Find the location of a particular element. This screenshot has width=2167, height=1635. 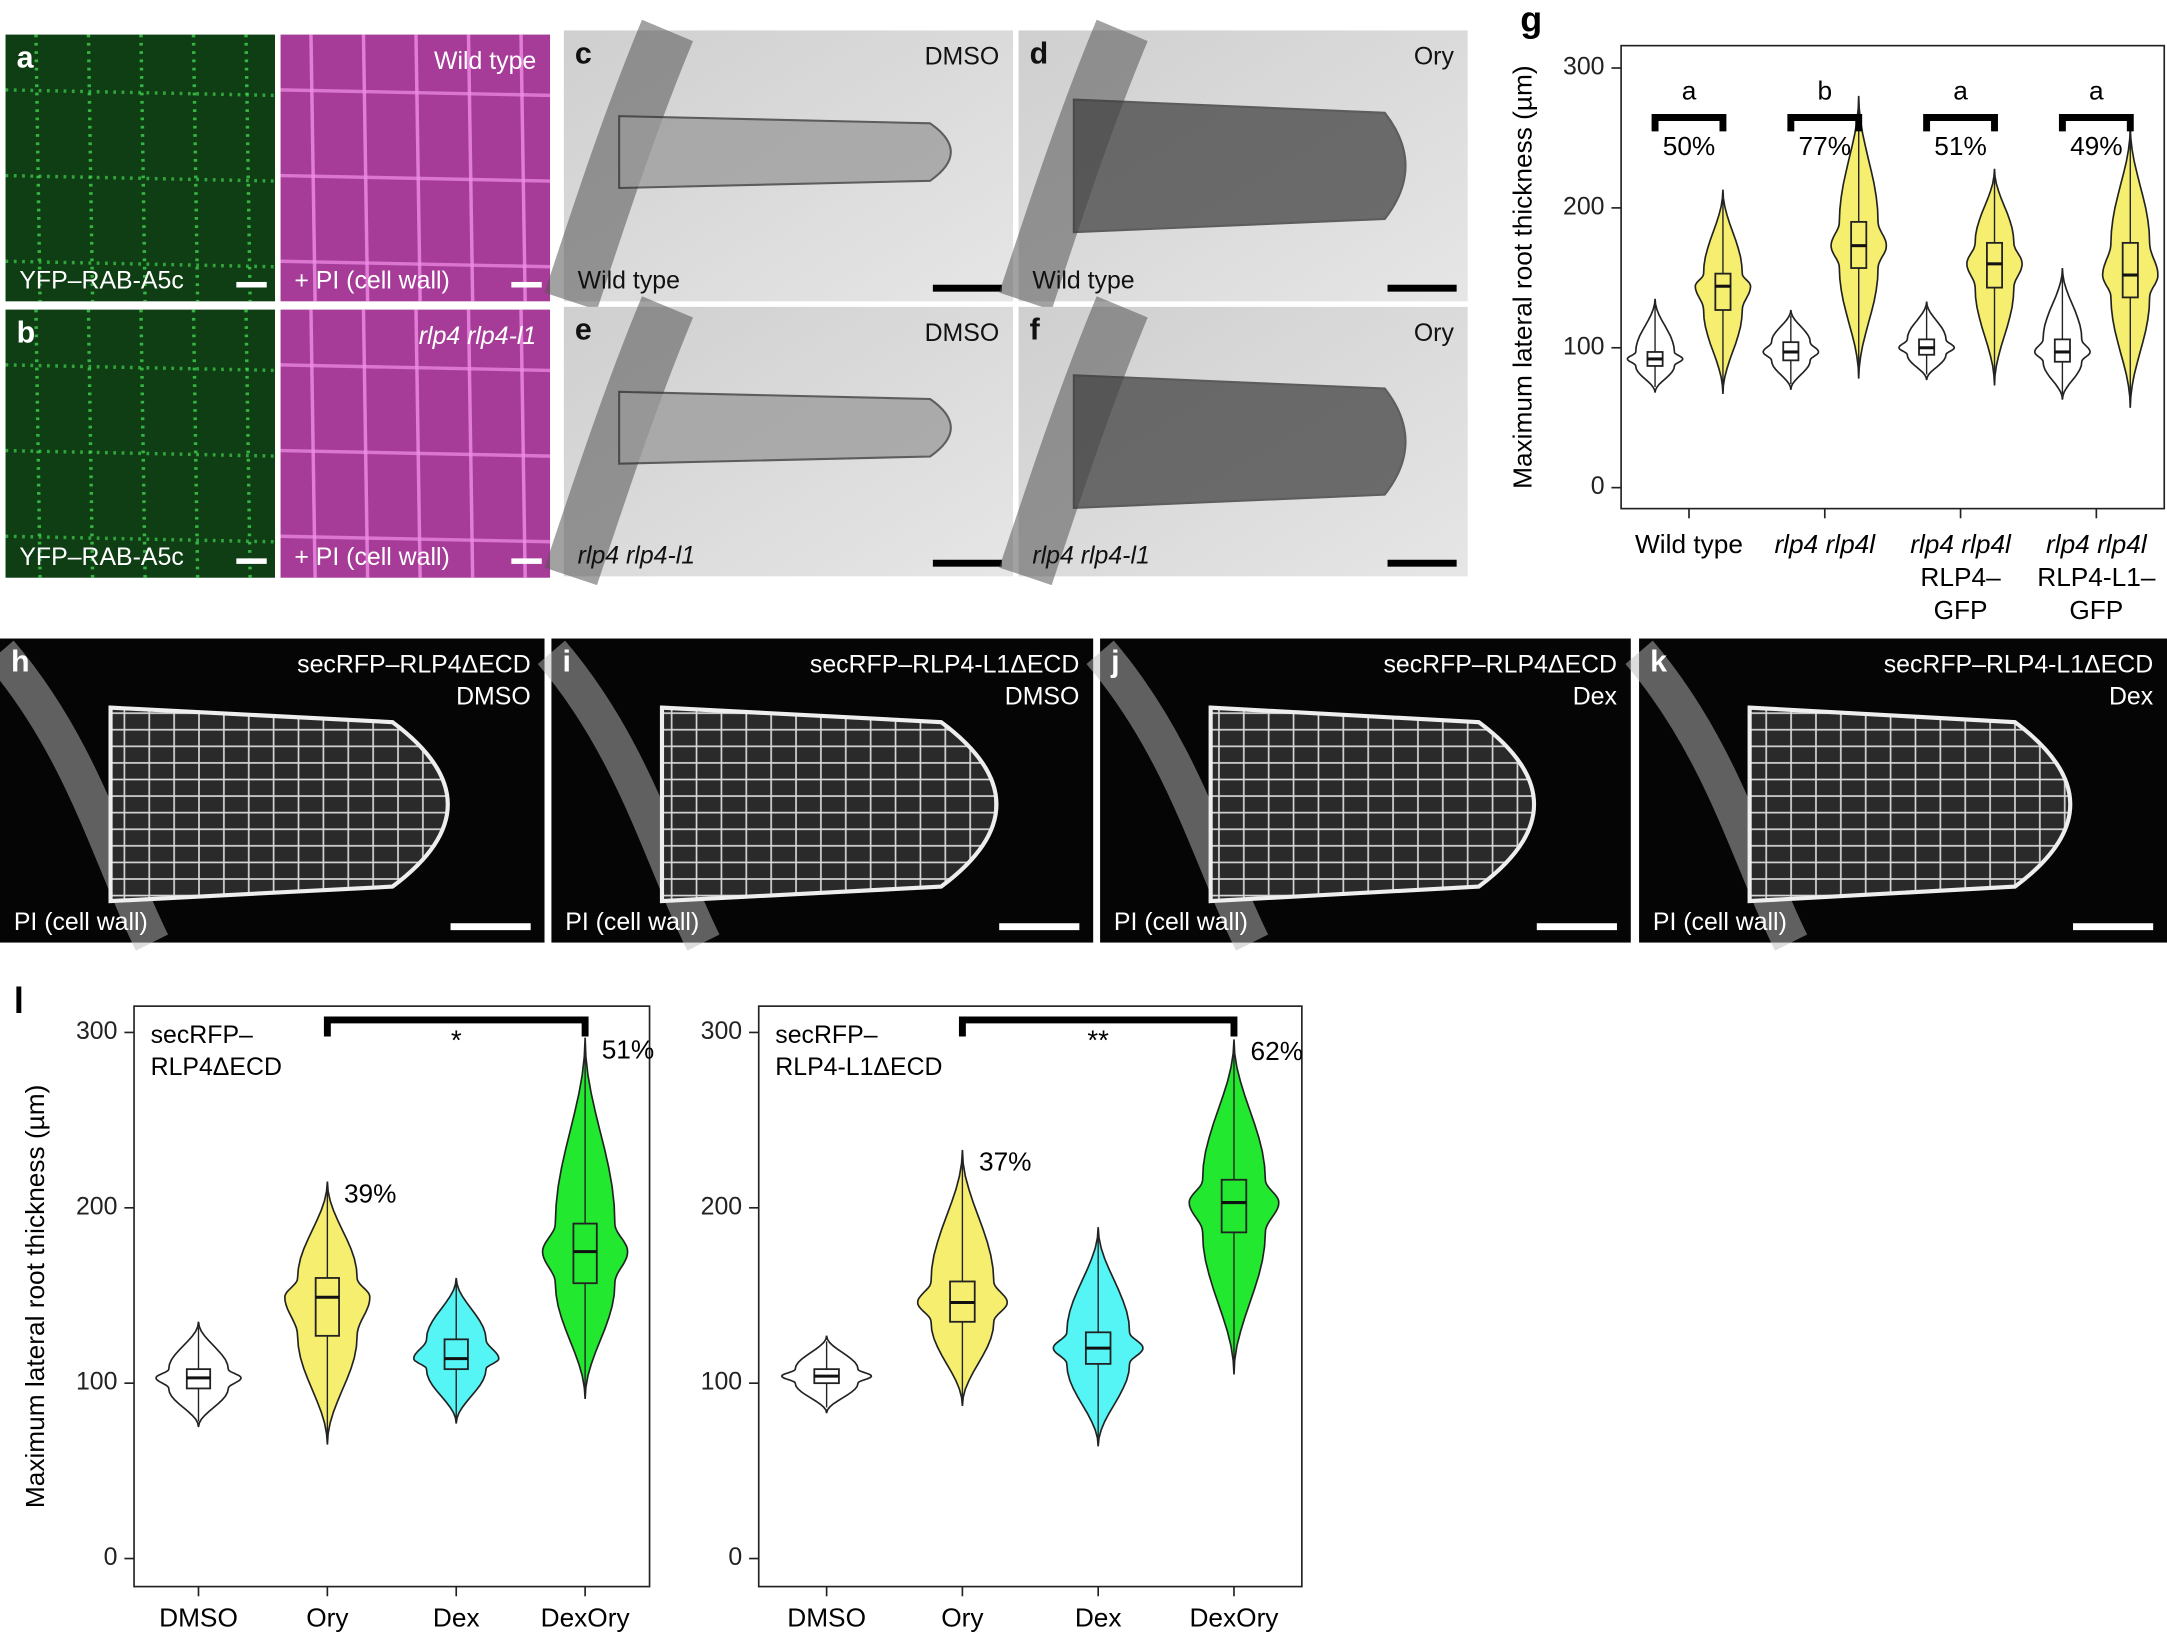

panel-label: + PI (cell wall) is located at coordinates (371, 281).